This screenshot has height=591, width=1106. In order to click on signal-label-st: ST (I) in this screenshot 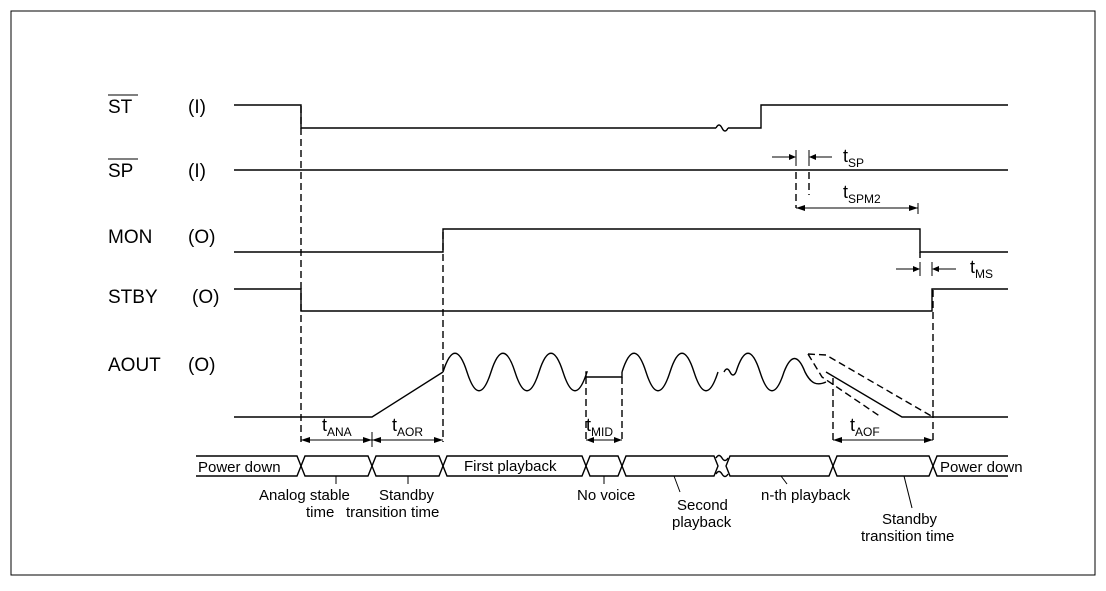, I will do `click(157, 106)`.